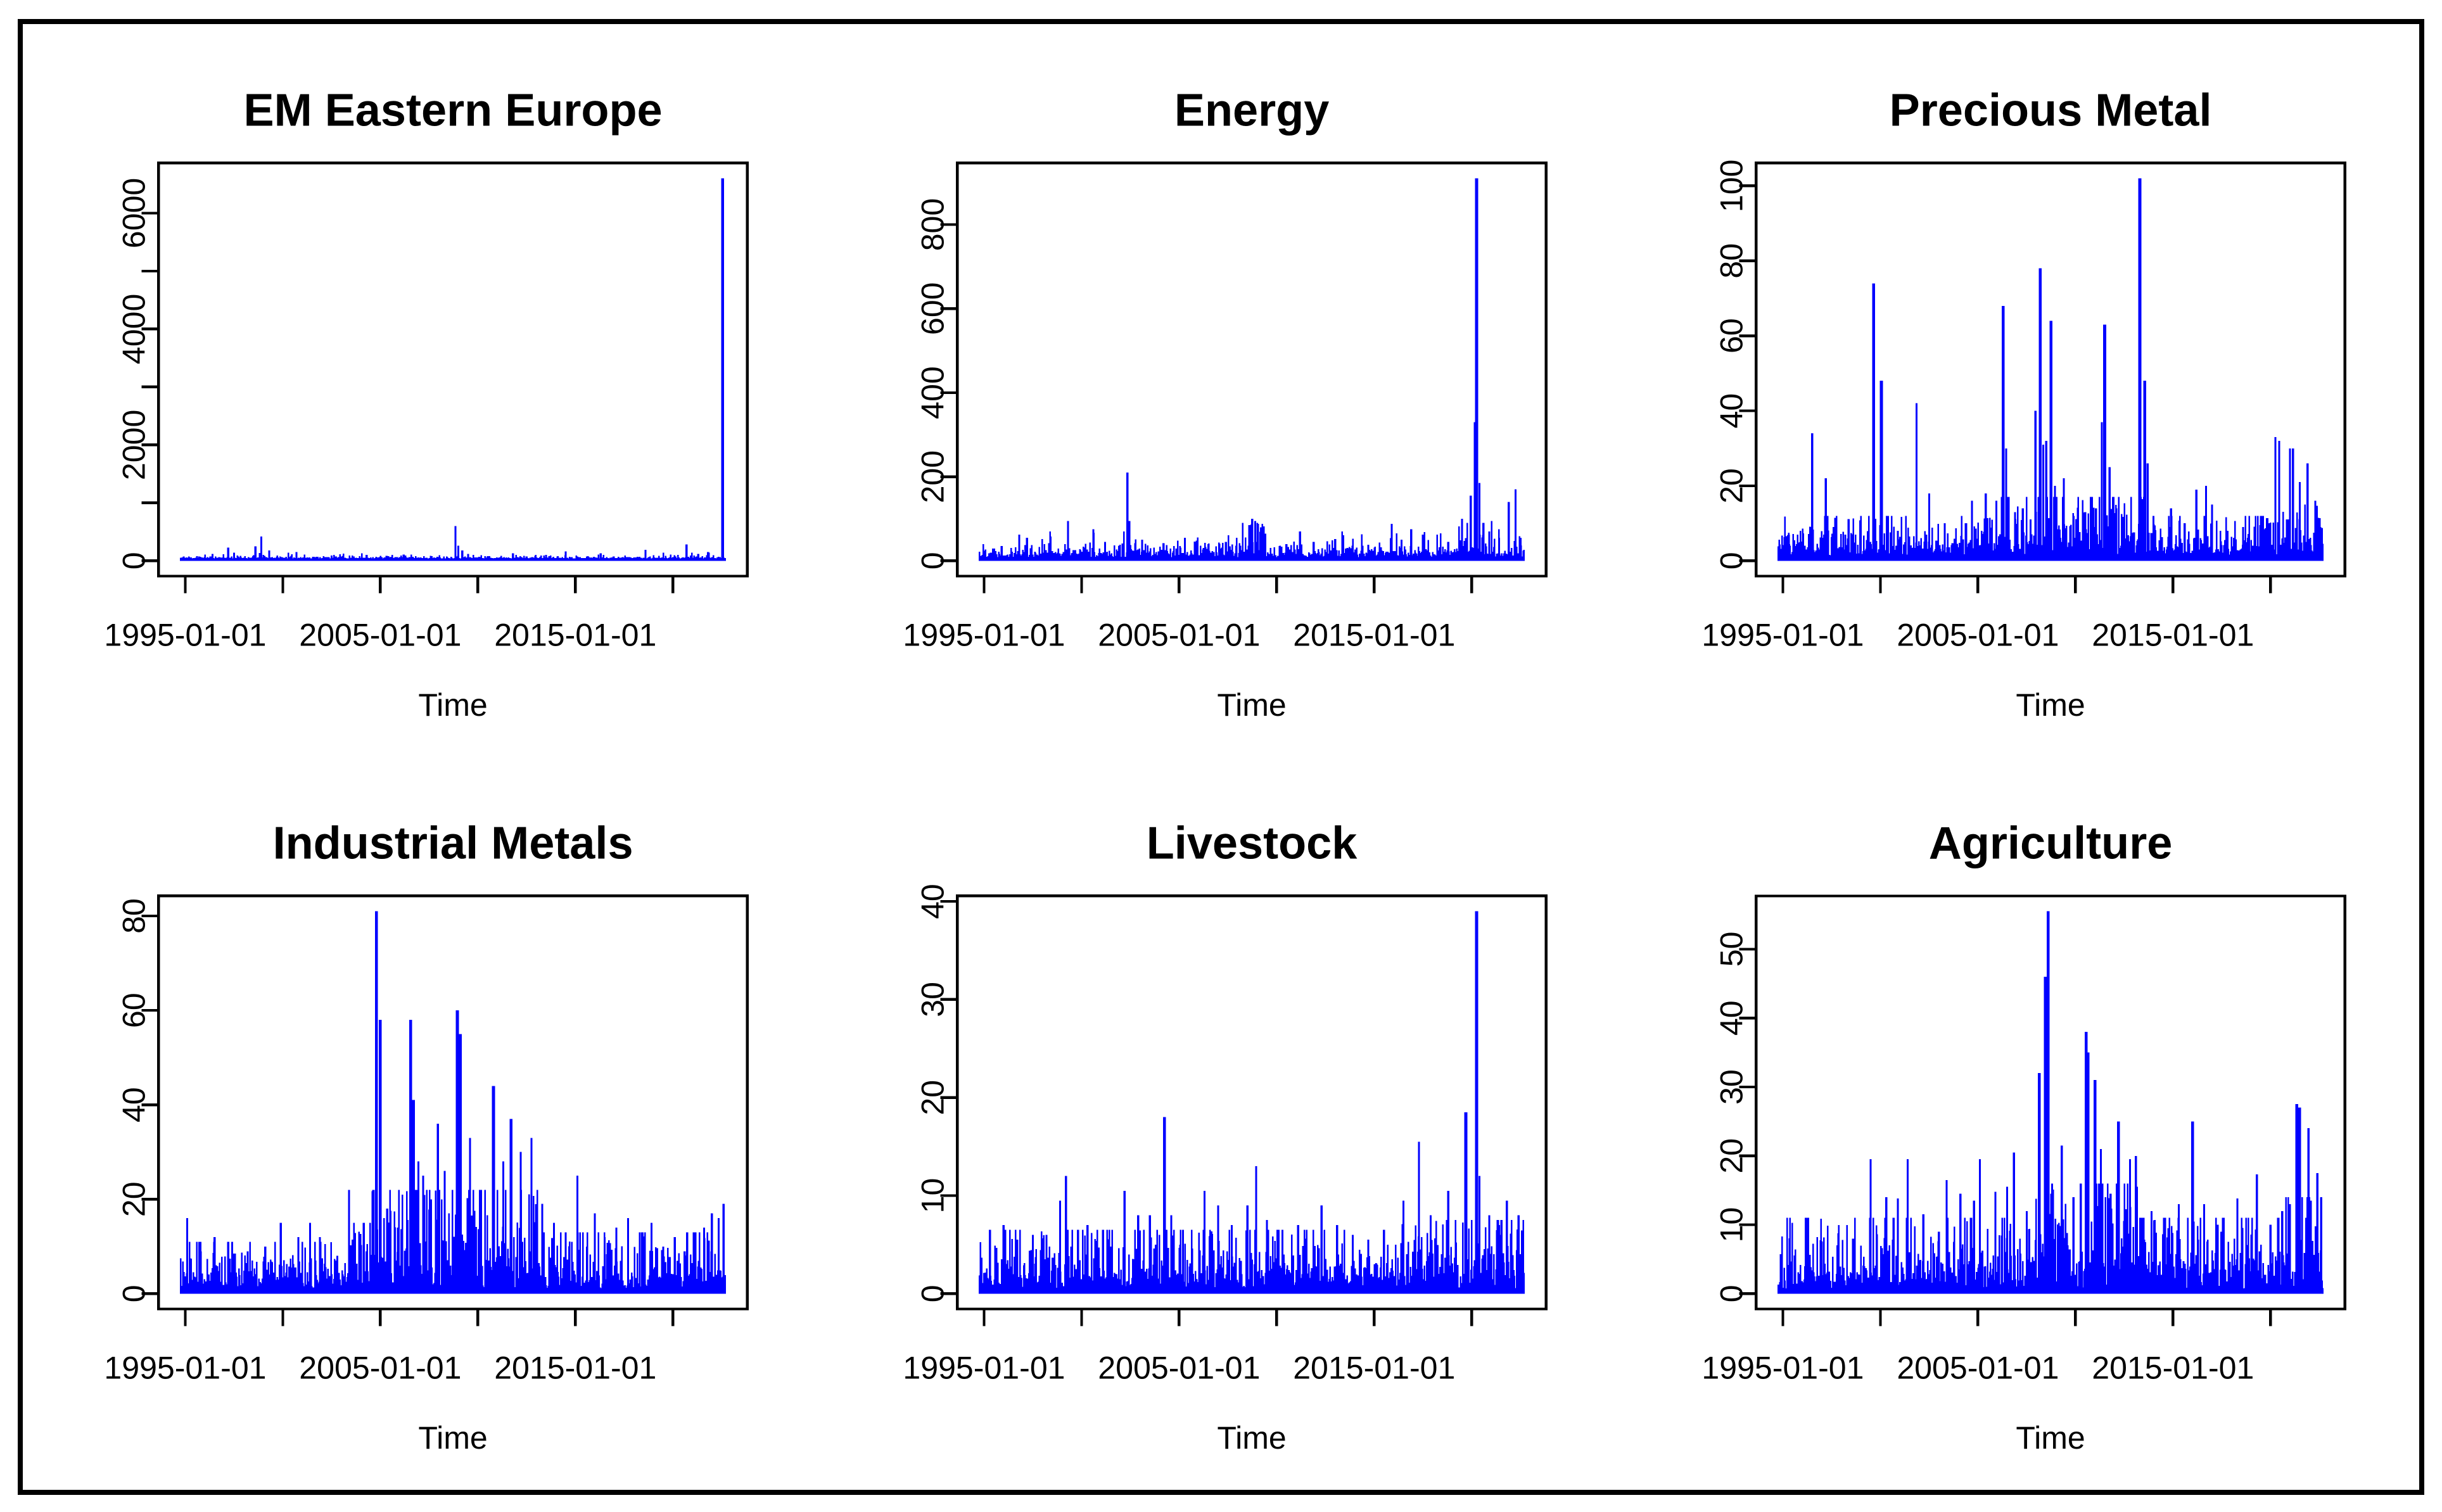 Image resolution: width=2442 pixels, height=1512 pixels. Describe the element at coordinates (2051, 110) in the screenshot. I see `plot-title: Precious Metal` at that location.